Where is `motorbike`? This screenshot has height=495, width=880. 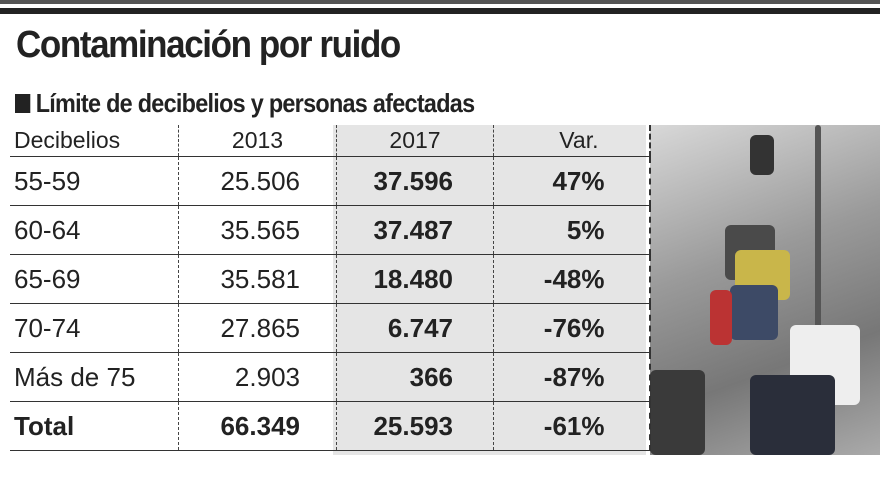
motorbike is located at coordinates (721, 317).